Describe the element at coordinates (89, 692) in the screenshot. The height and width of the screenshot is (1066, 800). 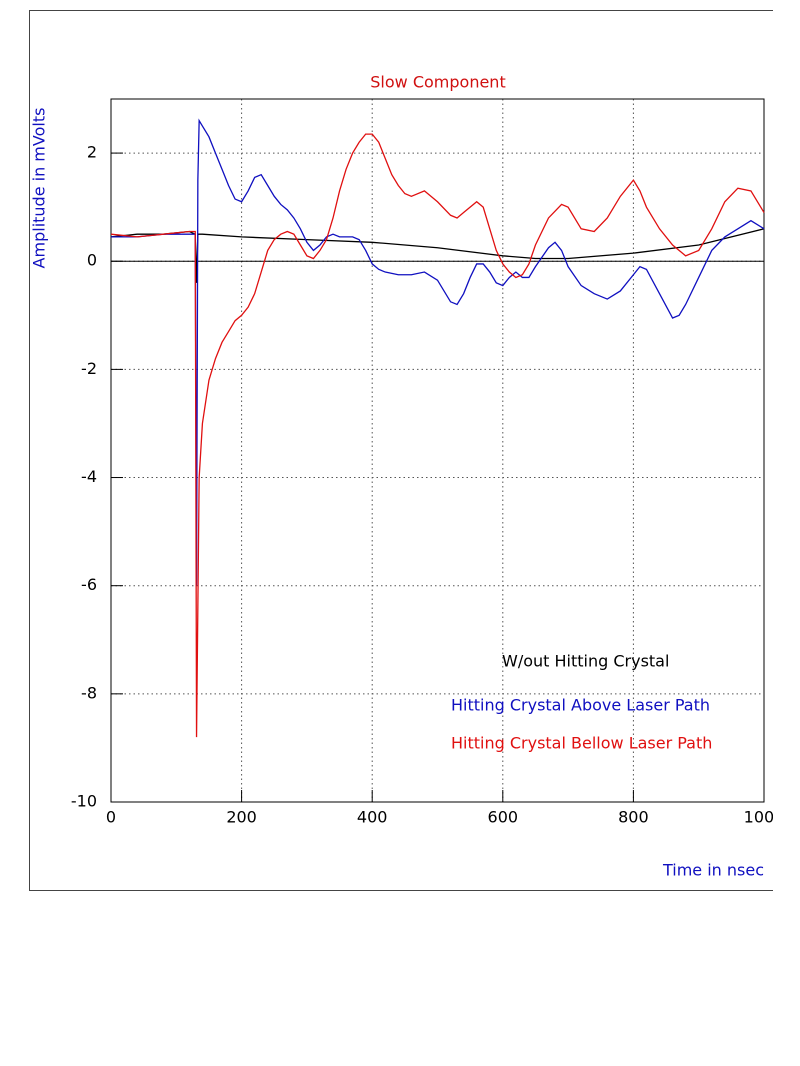
I see `y-tick-label: -8` at that location.